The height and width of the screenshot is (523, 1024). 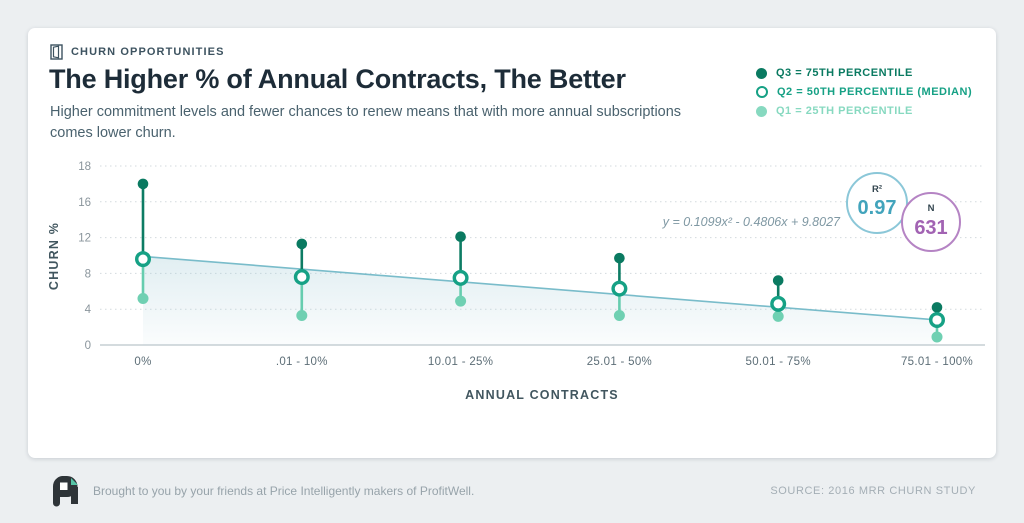 I want to click on eyebrow: CHURN OPPORTUNITIES, so click(x=137, y=52).